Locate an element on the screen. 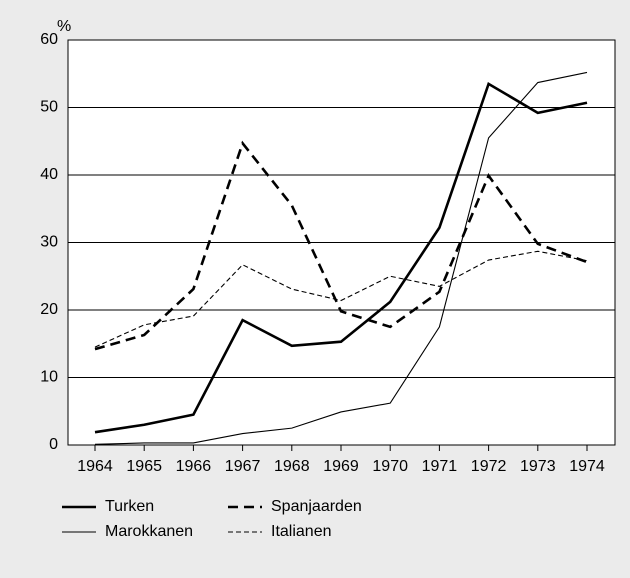 The width and height of the screenshot is (630, 578). x-tick-label: 1972 is located at coordinates (489, 466).